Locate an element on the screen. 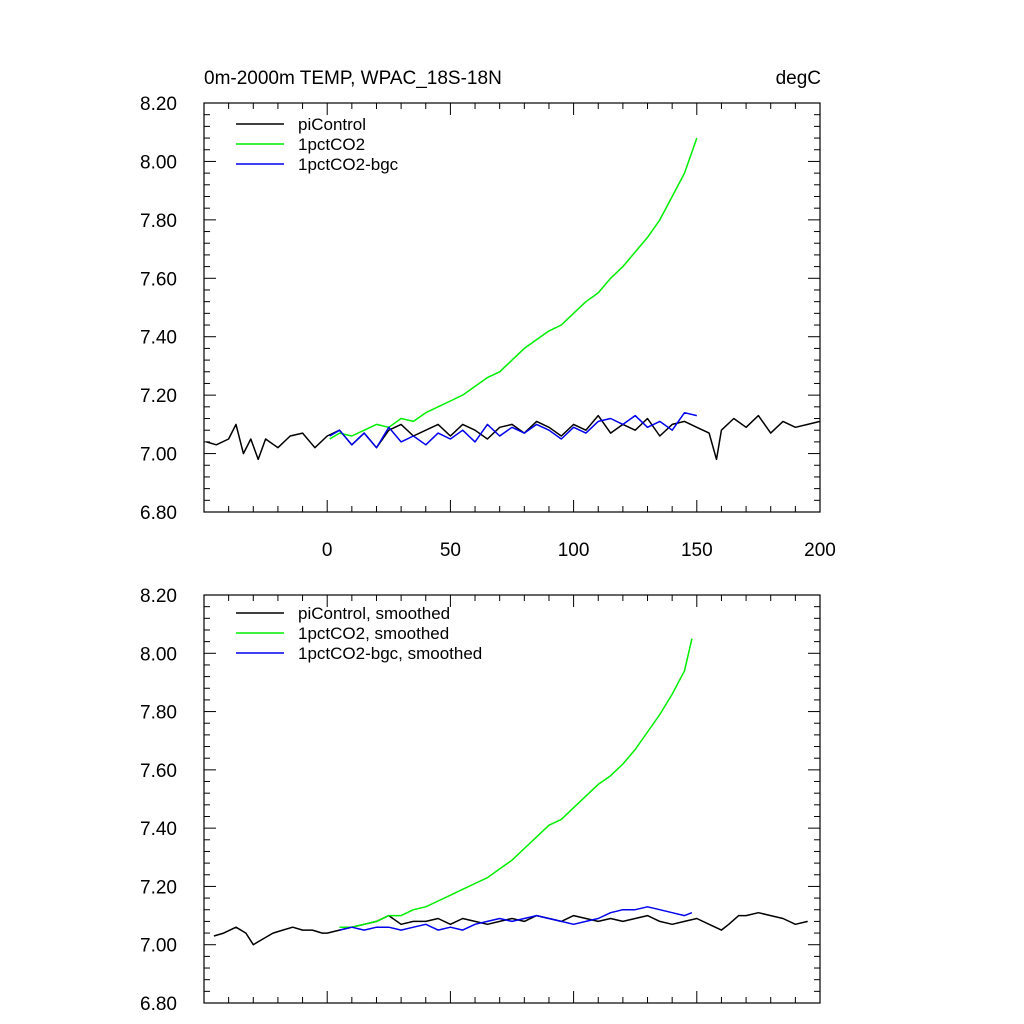 This screenshot has width=1024, height=1024. x-tick-label: 50 is located at coordinates (450, 550).